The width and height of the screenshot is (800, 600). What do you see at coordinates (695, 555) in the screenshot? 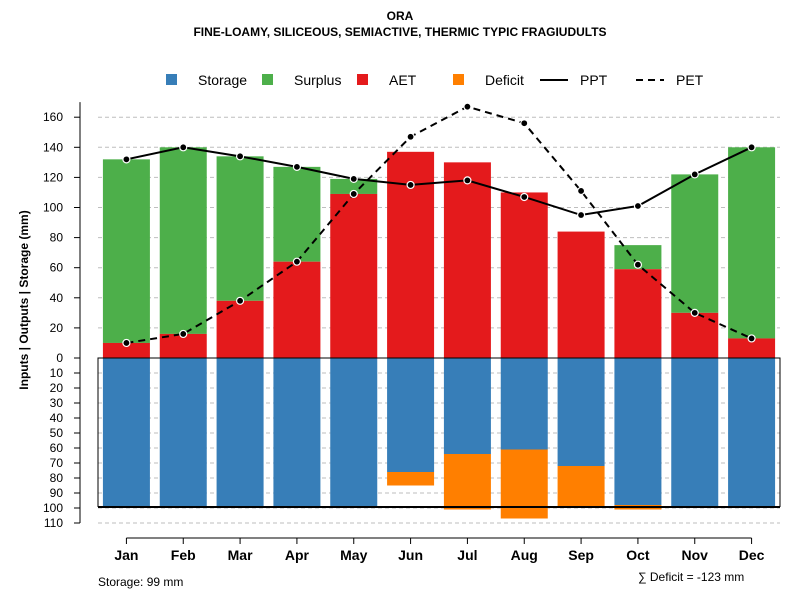
I see `x-tick-label: Nov` at bounding box center [695, 555].